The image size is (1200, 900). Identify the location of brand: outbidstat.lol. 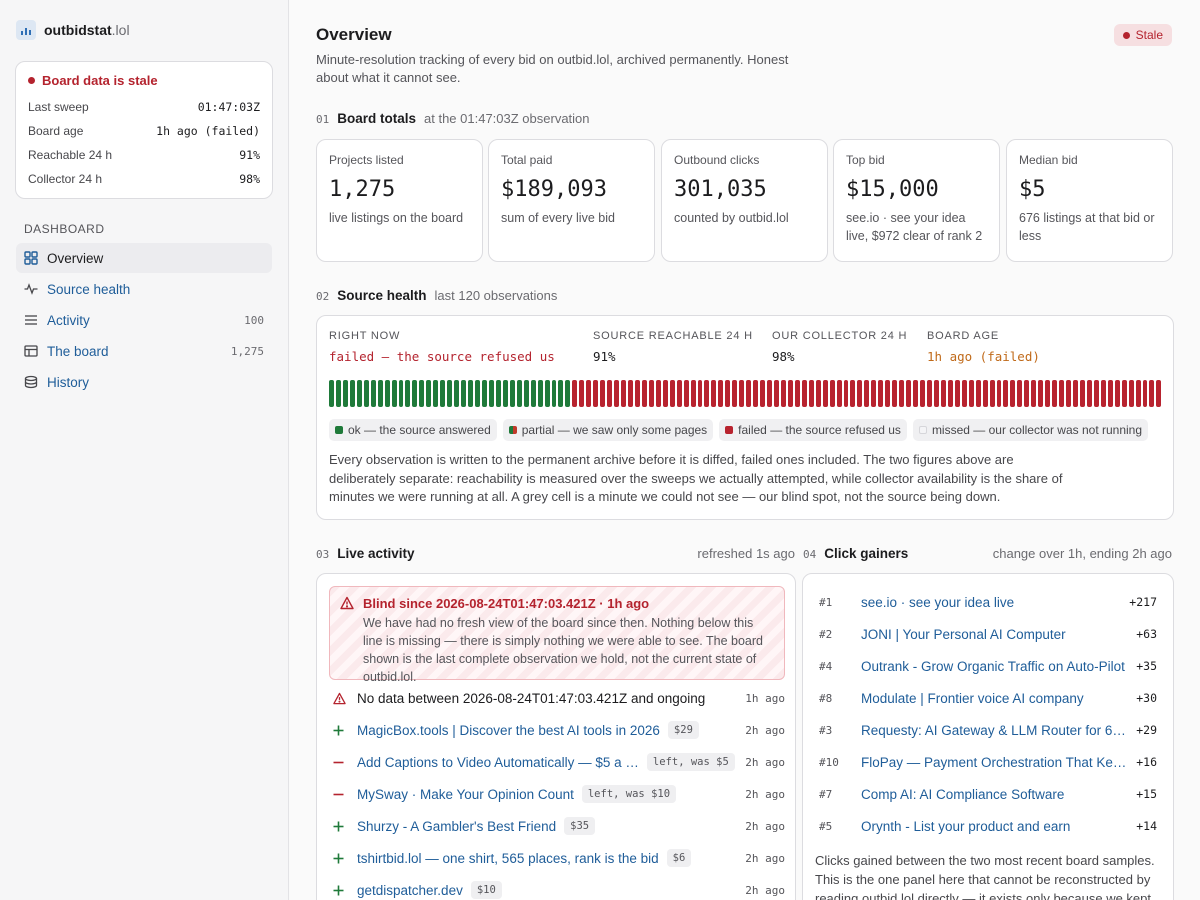
(73, 30).